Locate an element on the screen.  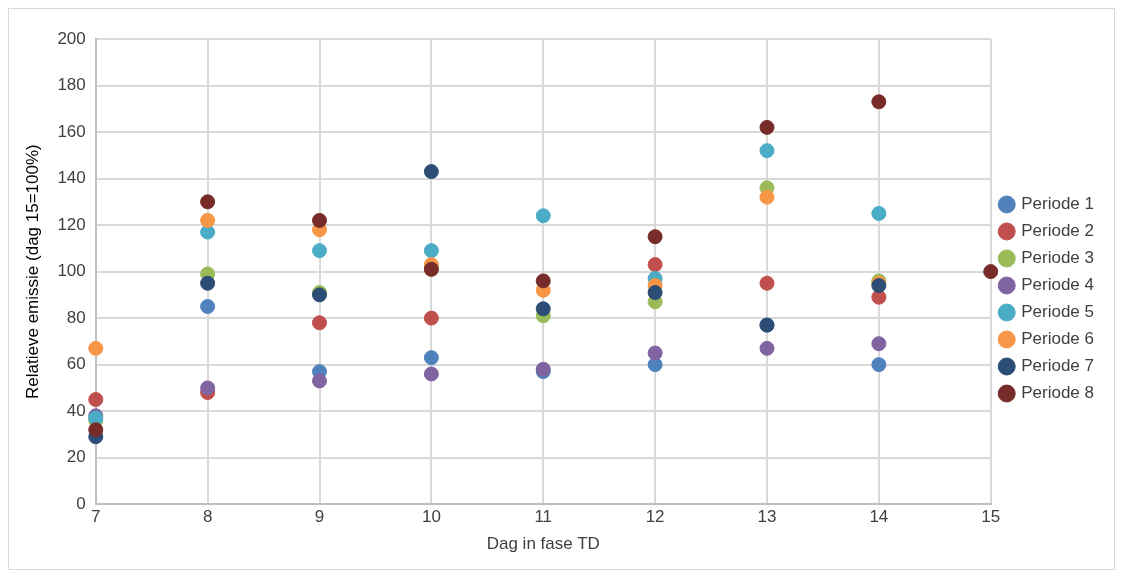
y-tick-label: 40 is located at coordinates (76, 410).